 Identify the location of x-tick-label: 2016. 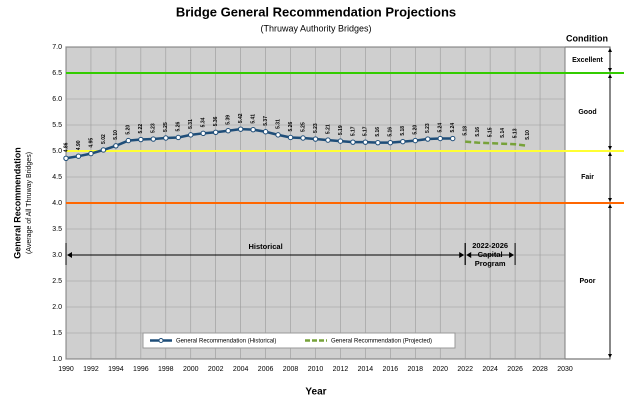
(391, 369).